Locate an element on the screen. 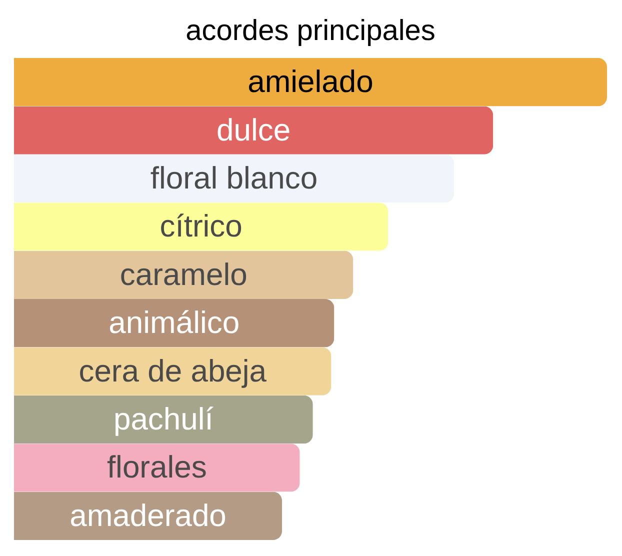  y-tick-label: cítrico is located at coordinates (201, 226).